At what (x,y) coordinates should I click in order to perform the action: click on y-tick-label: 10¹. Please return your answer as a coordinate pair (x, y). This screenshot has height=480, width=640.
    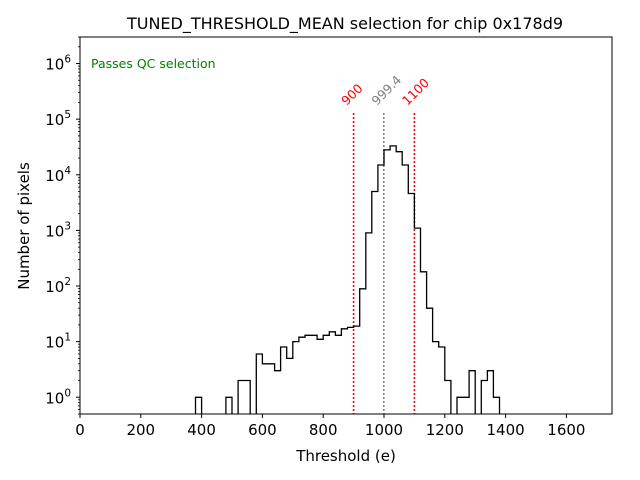
    Looking at the image, I should click on (58, 342).